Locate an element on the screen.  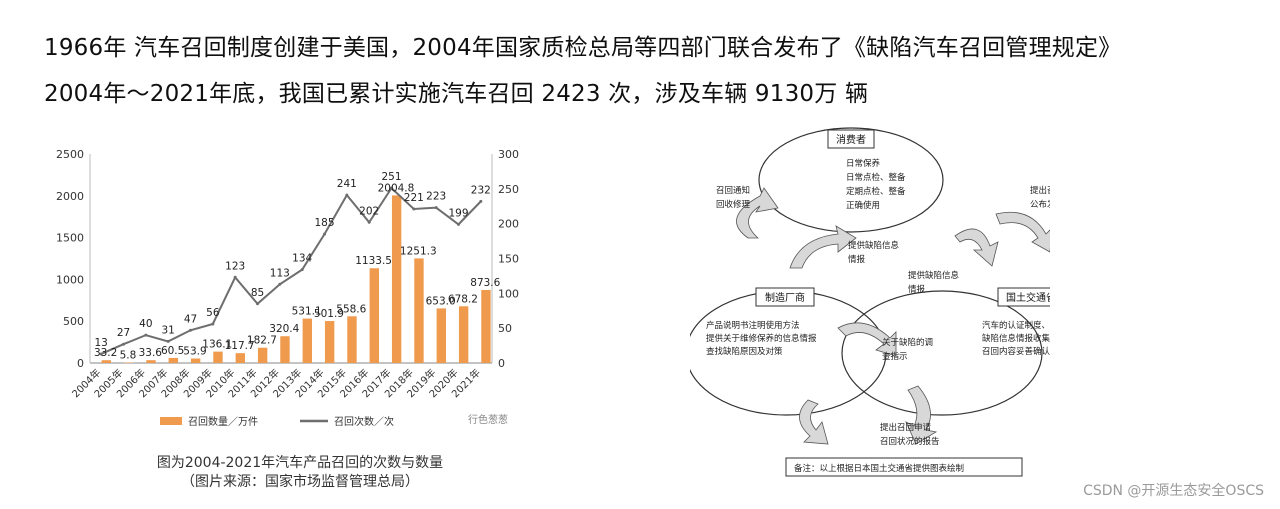
arrow-text-mid-2: 查指示 is located at coordinates (895, 356).